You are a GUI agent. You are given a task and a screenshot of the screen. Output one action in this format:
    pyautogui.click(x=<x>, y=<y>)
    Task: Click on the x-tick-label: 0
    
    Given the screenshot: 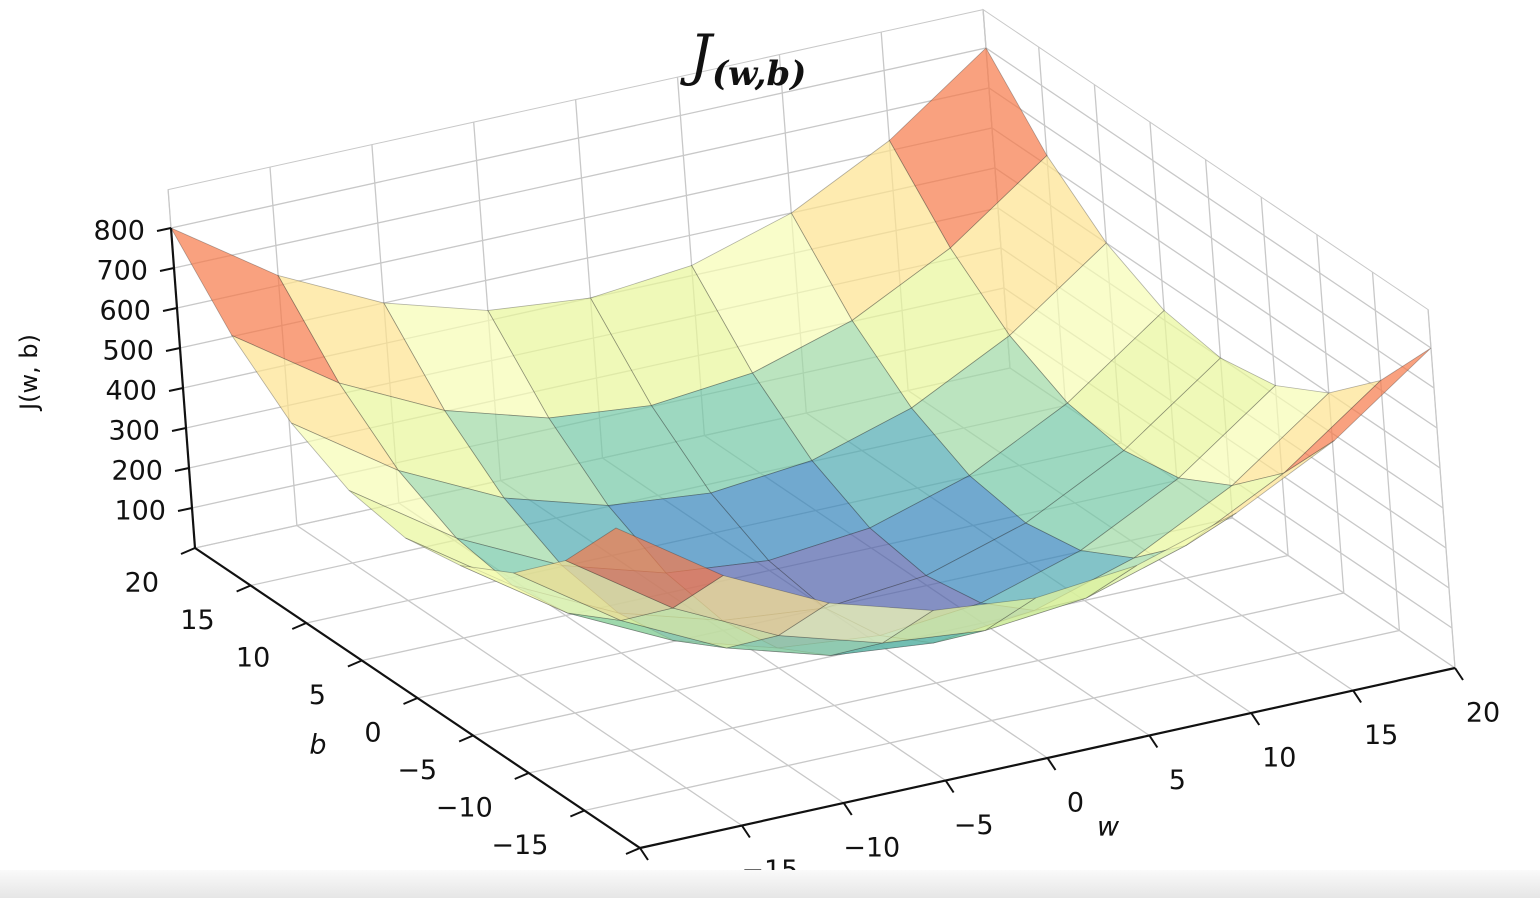 What is the action you would take?
    pyautogui.click(x=1075, y=803)
    